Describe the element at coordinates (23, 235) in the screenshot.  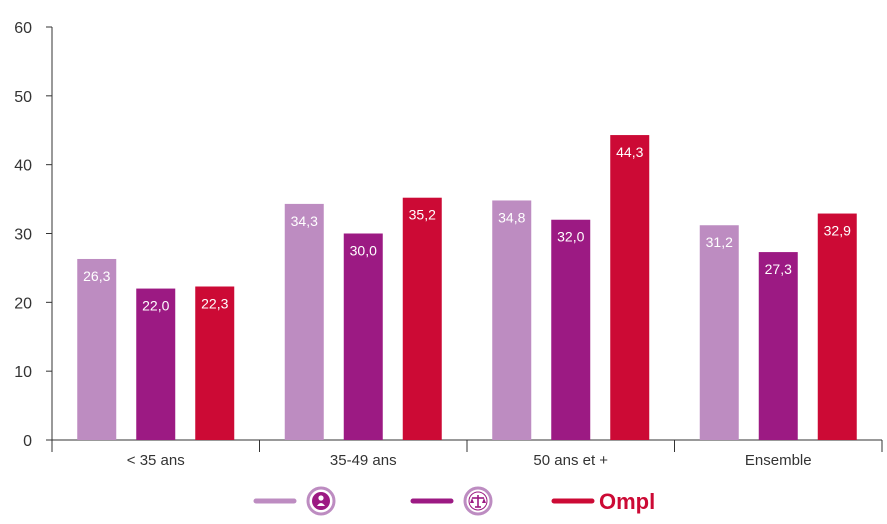
I see `y-tick-label: 30` at that location.